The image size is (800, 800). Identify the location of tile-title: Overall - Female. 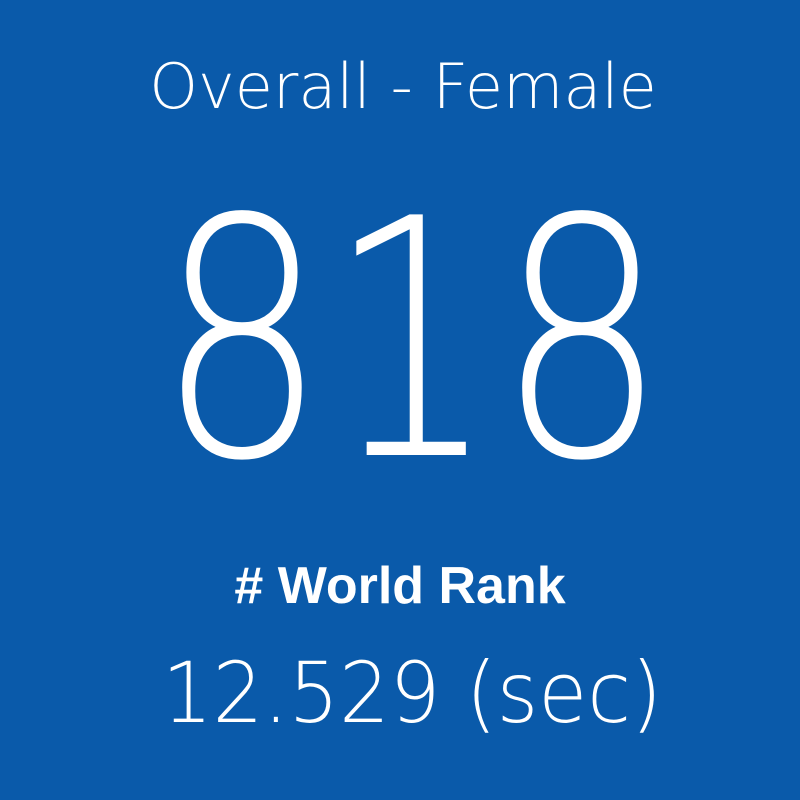
(403, 86).